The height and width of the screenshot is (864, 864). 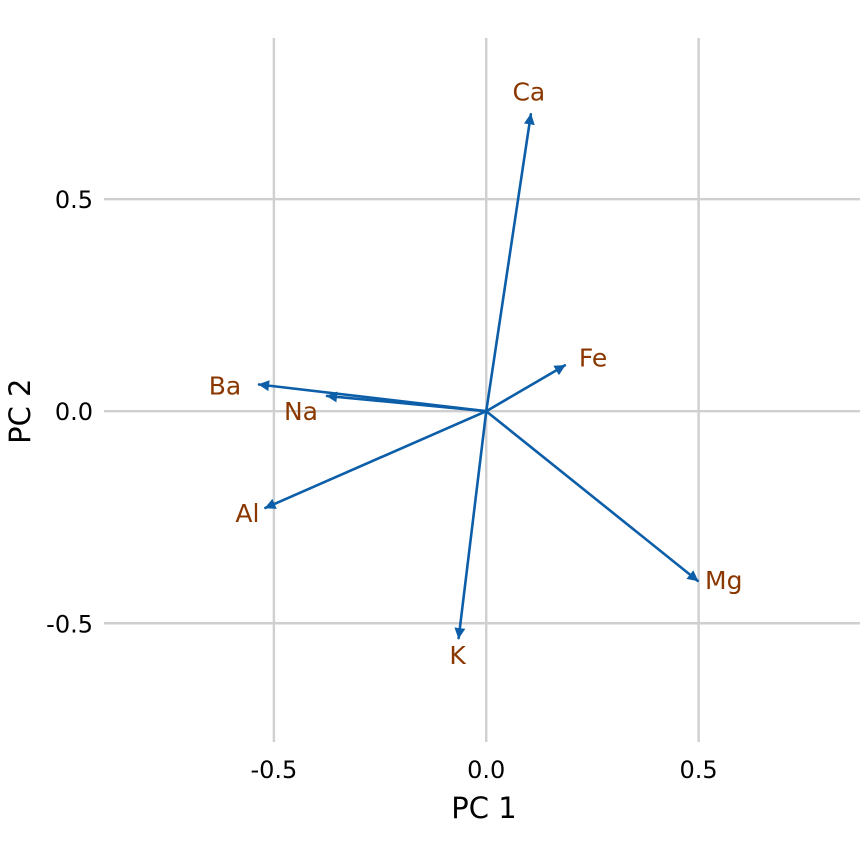 I want to click on x-tick-label-neg05: -0.5, so click(x=273, y=770).